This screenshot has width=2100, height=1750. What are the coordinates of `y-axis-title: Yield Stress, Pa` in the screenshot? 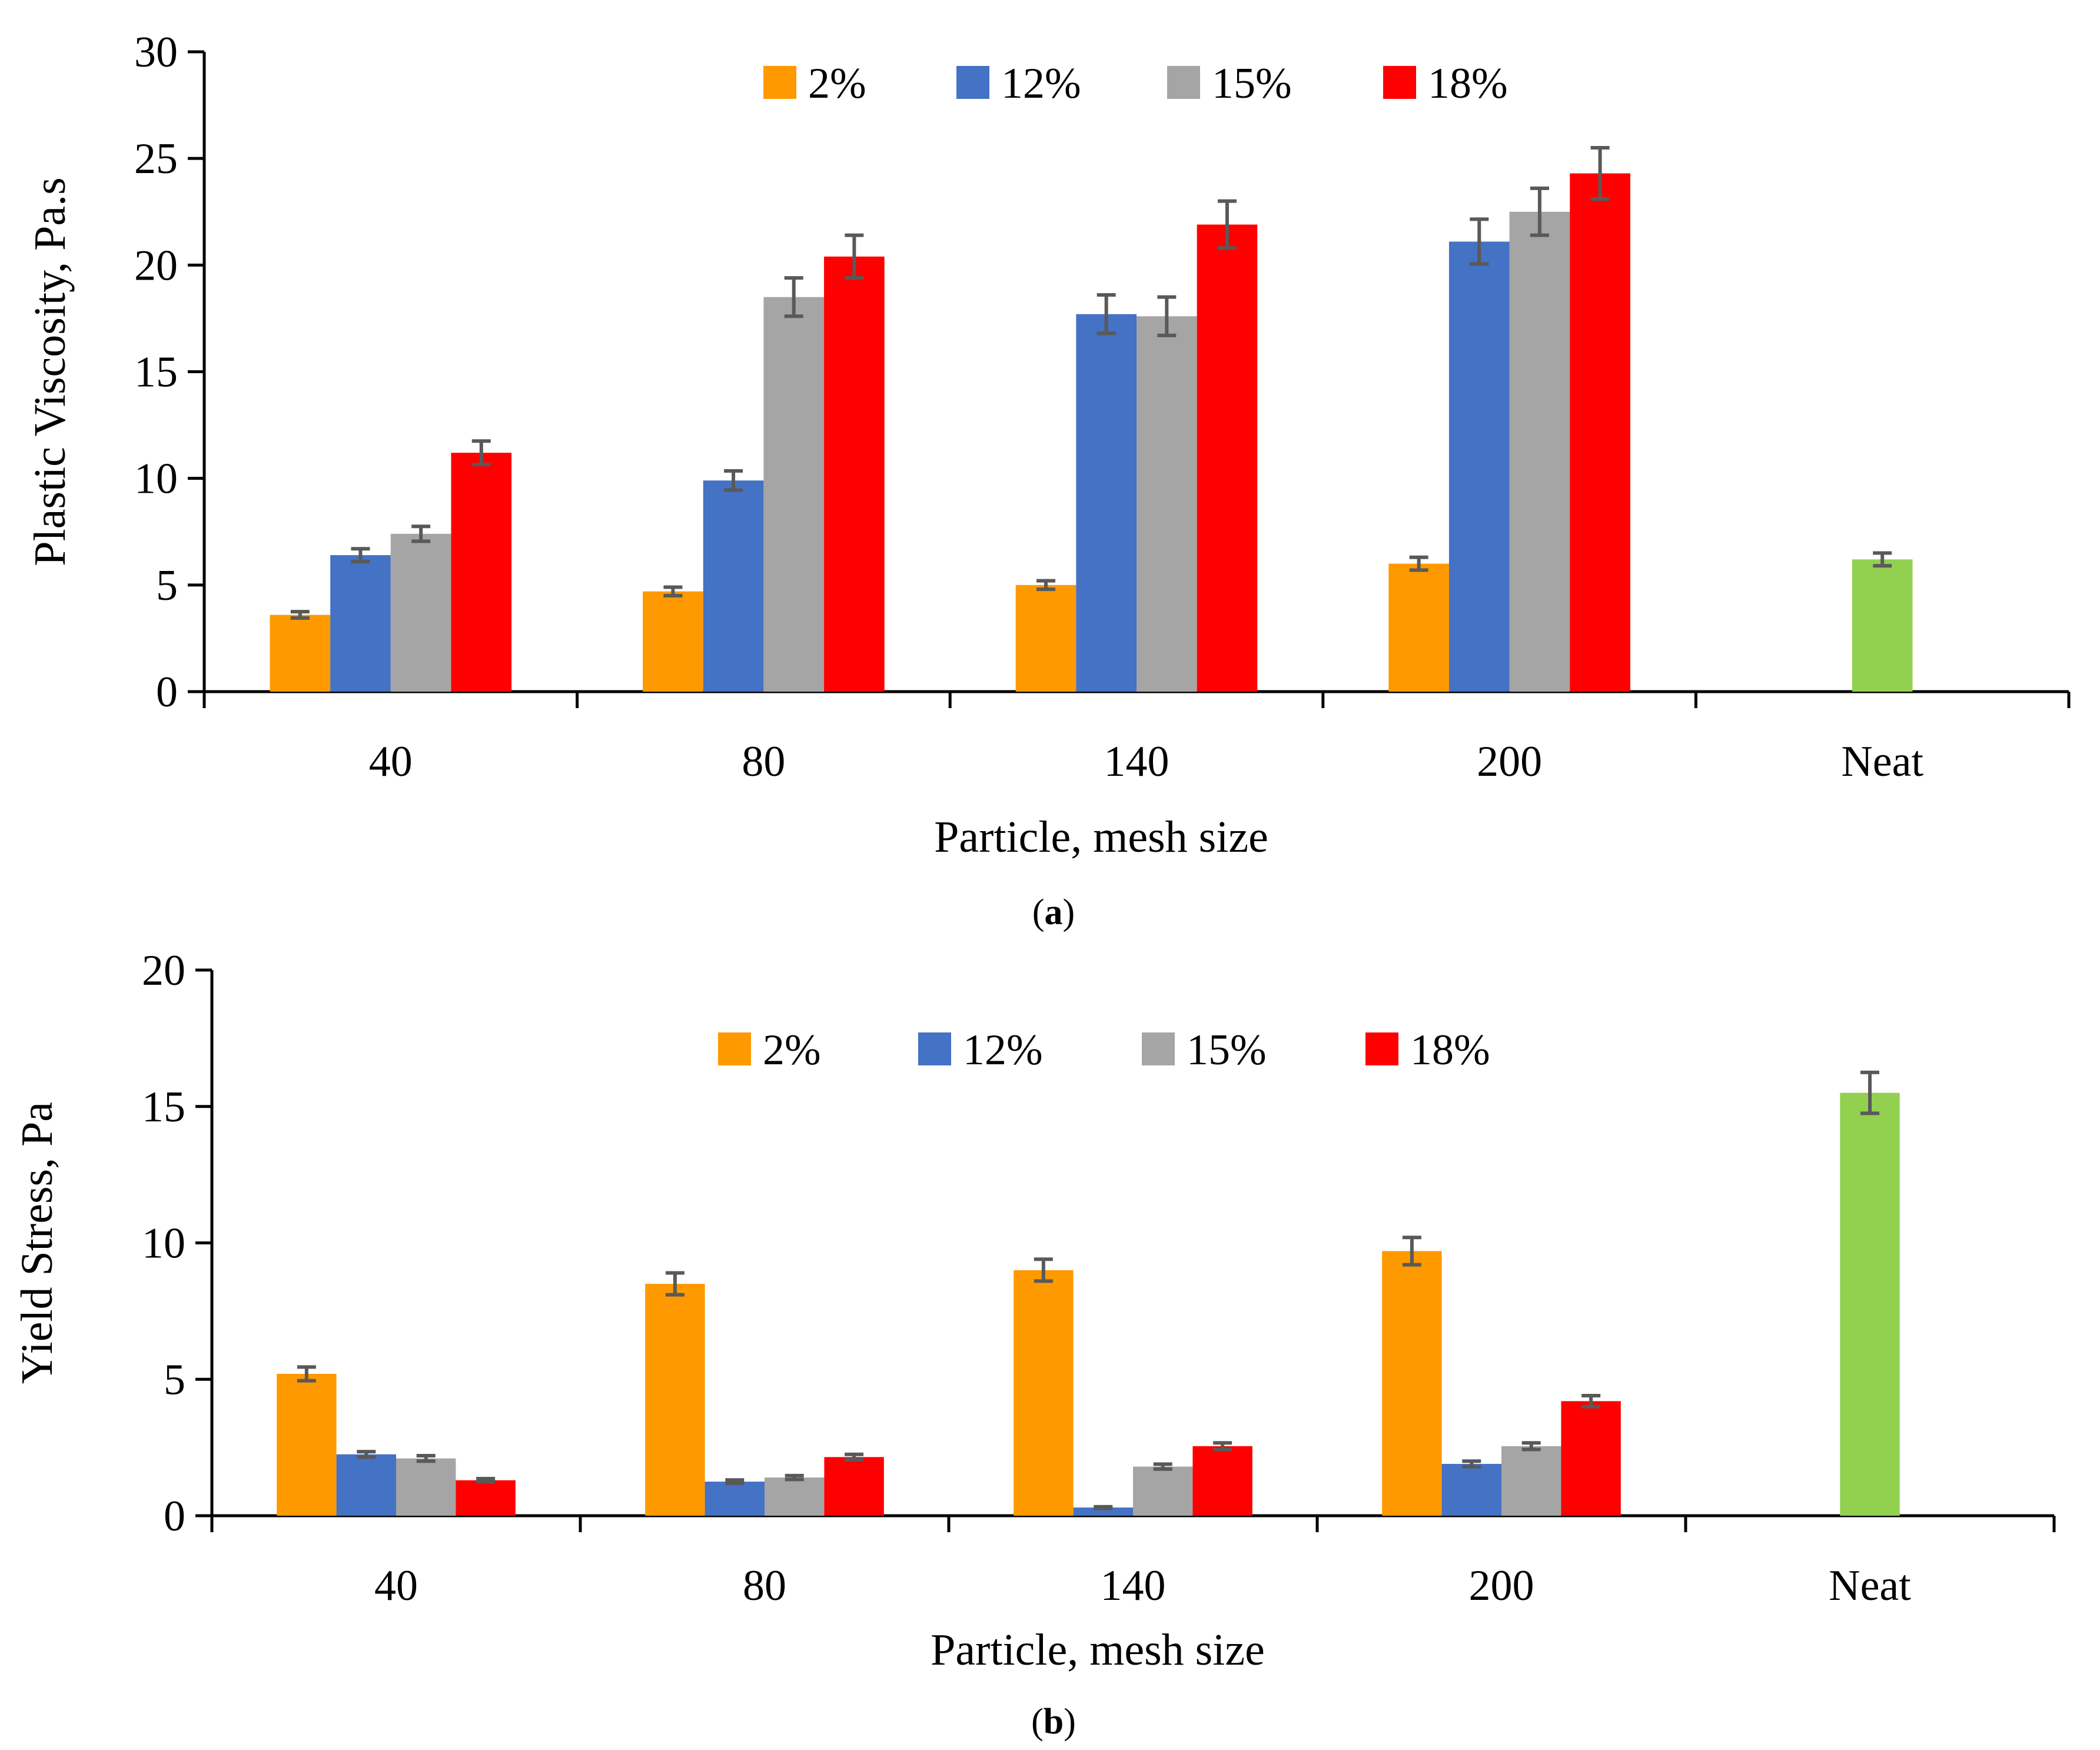 It's located at (37, 1243).